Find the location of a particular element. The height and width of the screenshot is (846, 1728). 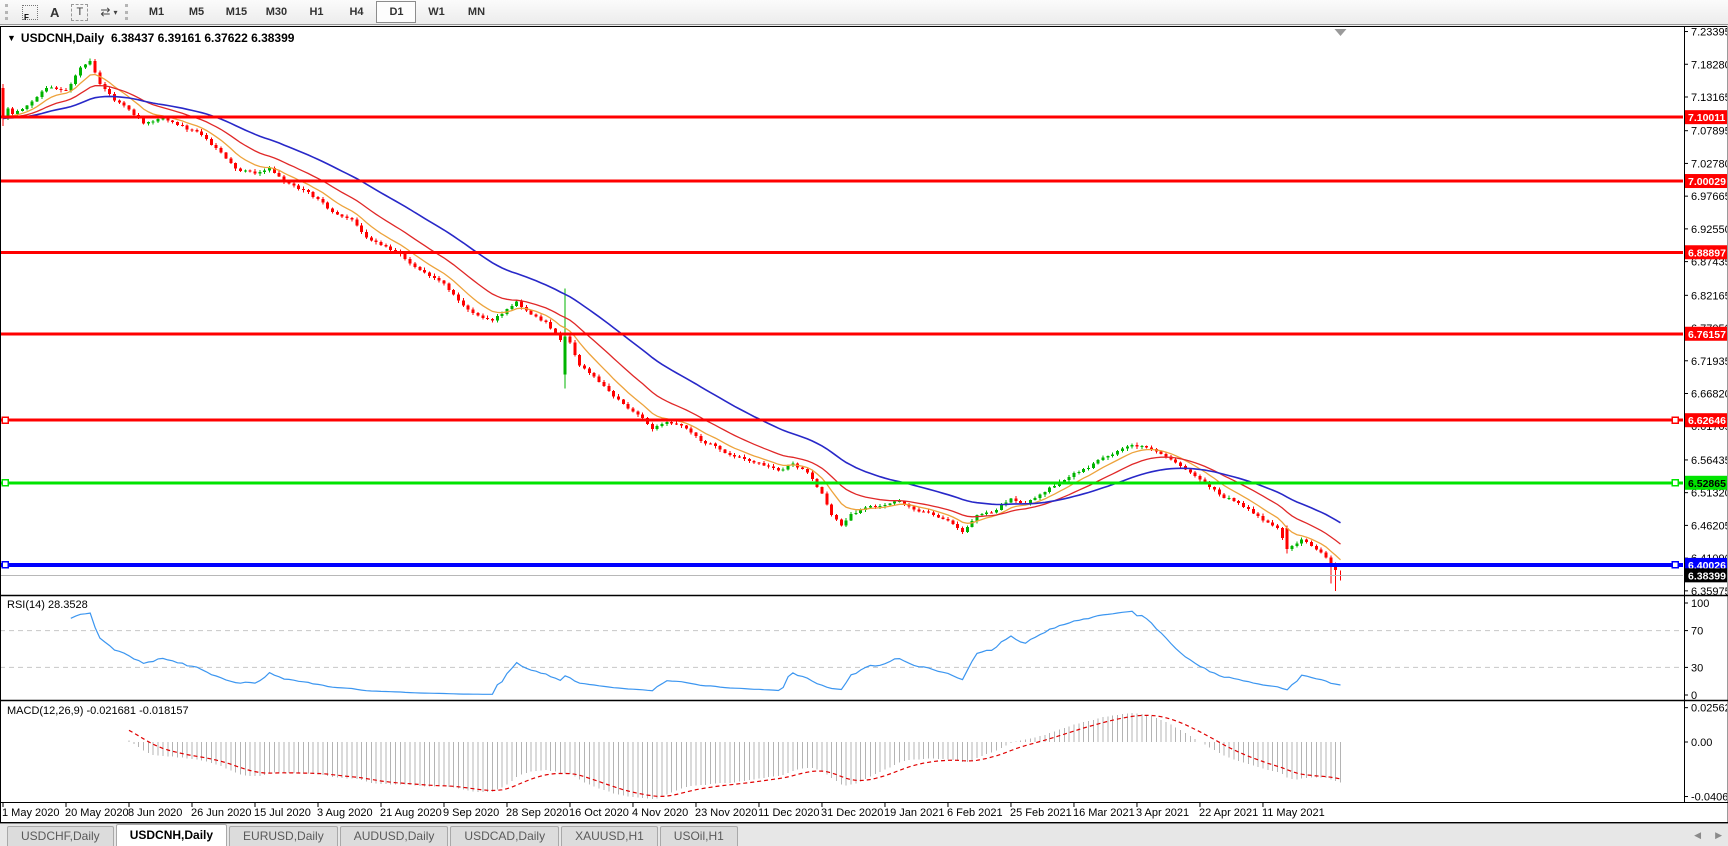

dropdown-caret-icon: ▾ is located at coordinates (115, 12).